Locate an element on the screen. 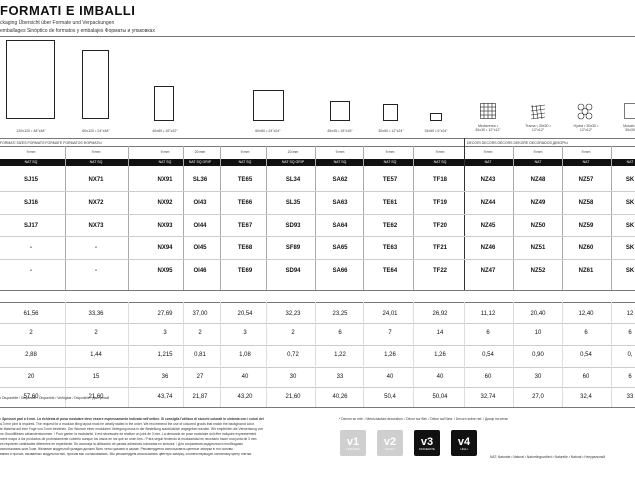 The image size is (635, 491). pack-value: 20,40 is located at coordinates (538, 314).